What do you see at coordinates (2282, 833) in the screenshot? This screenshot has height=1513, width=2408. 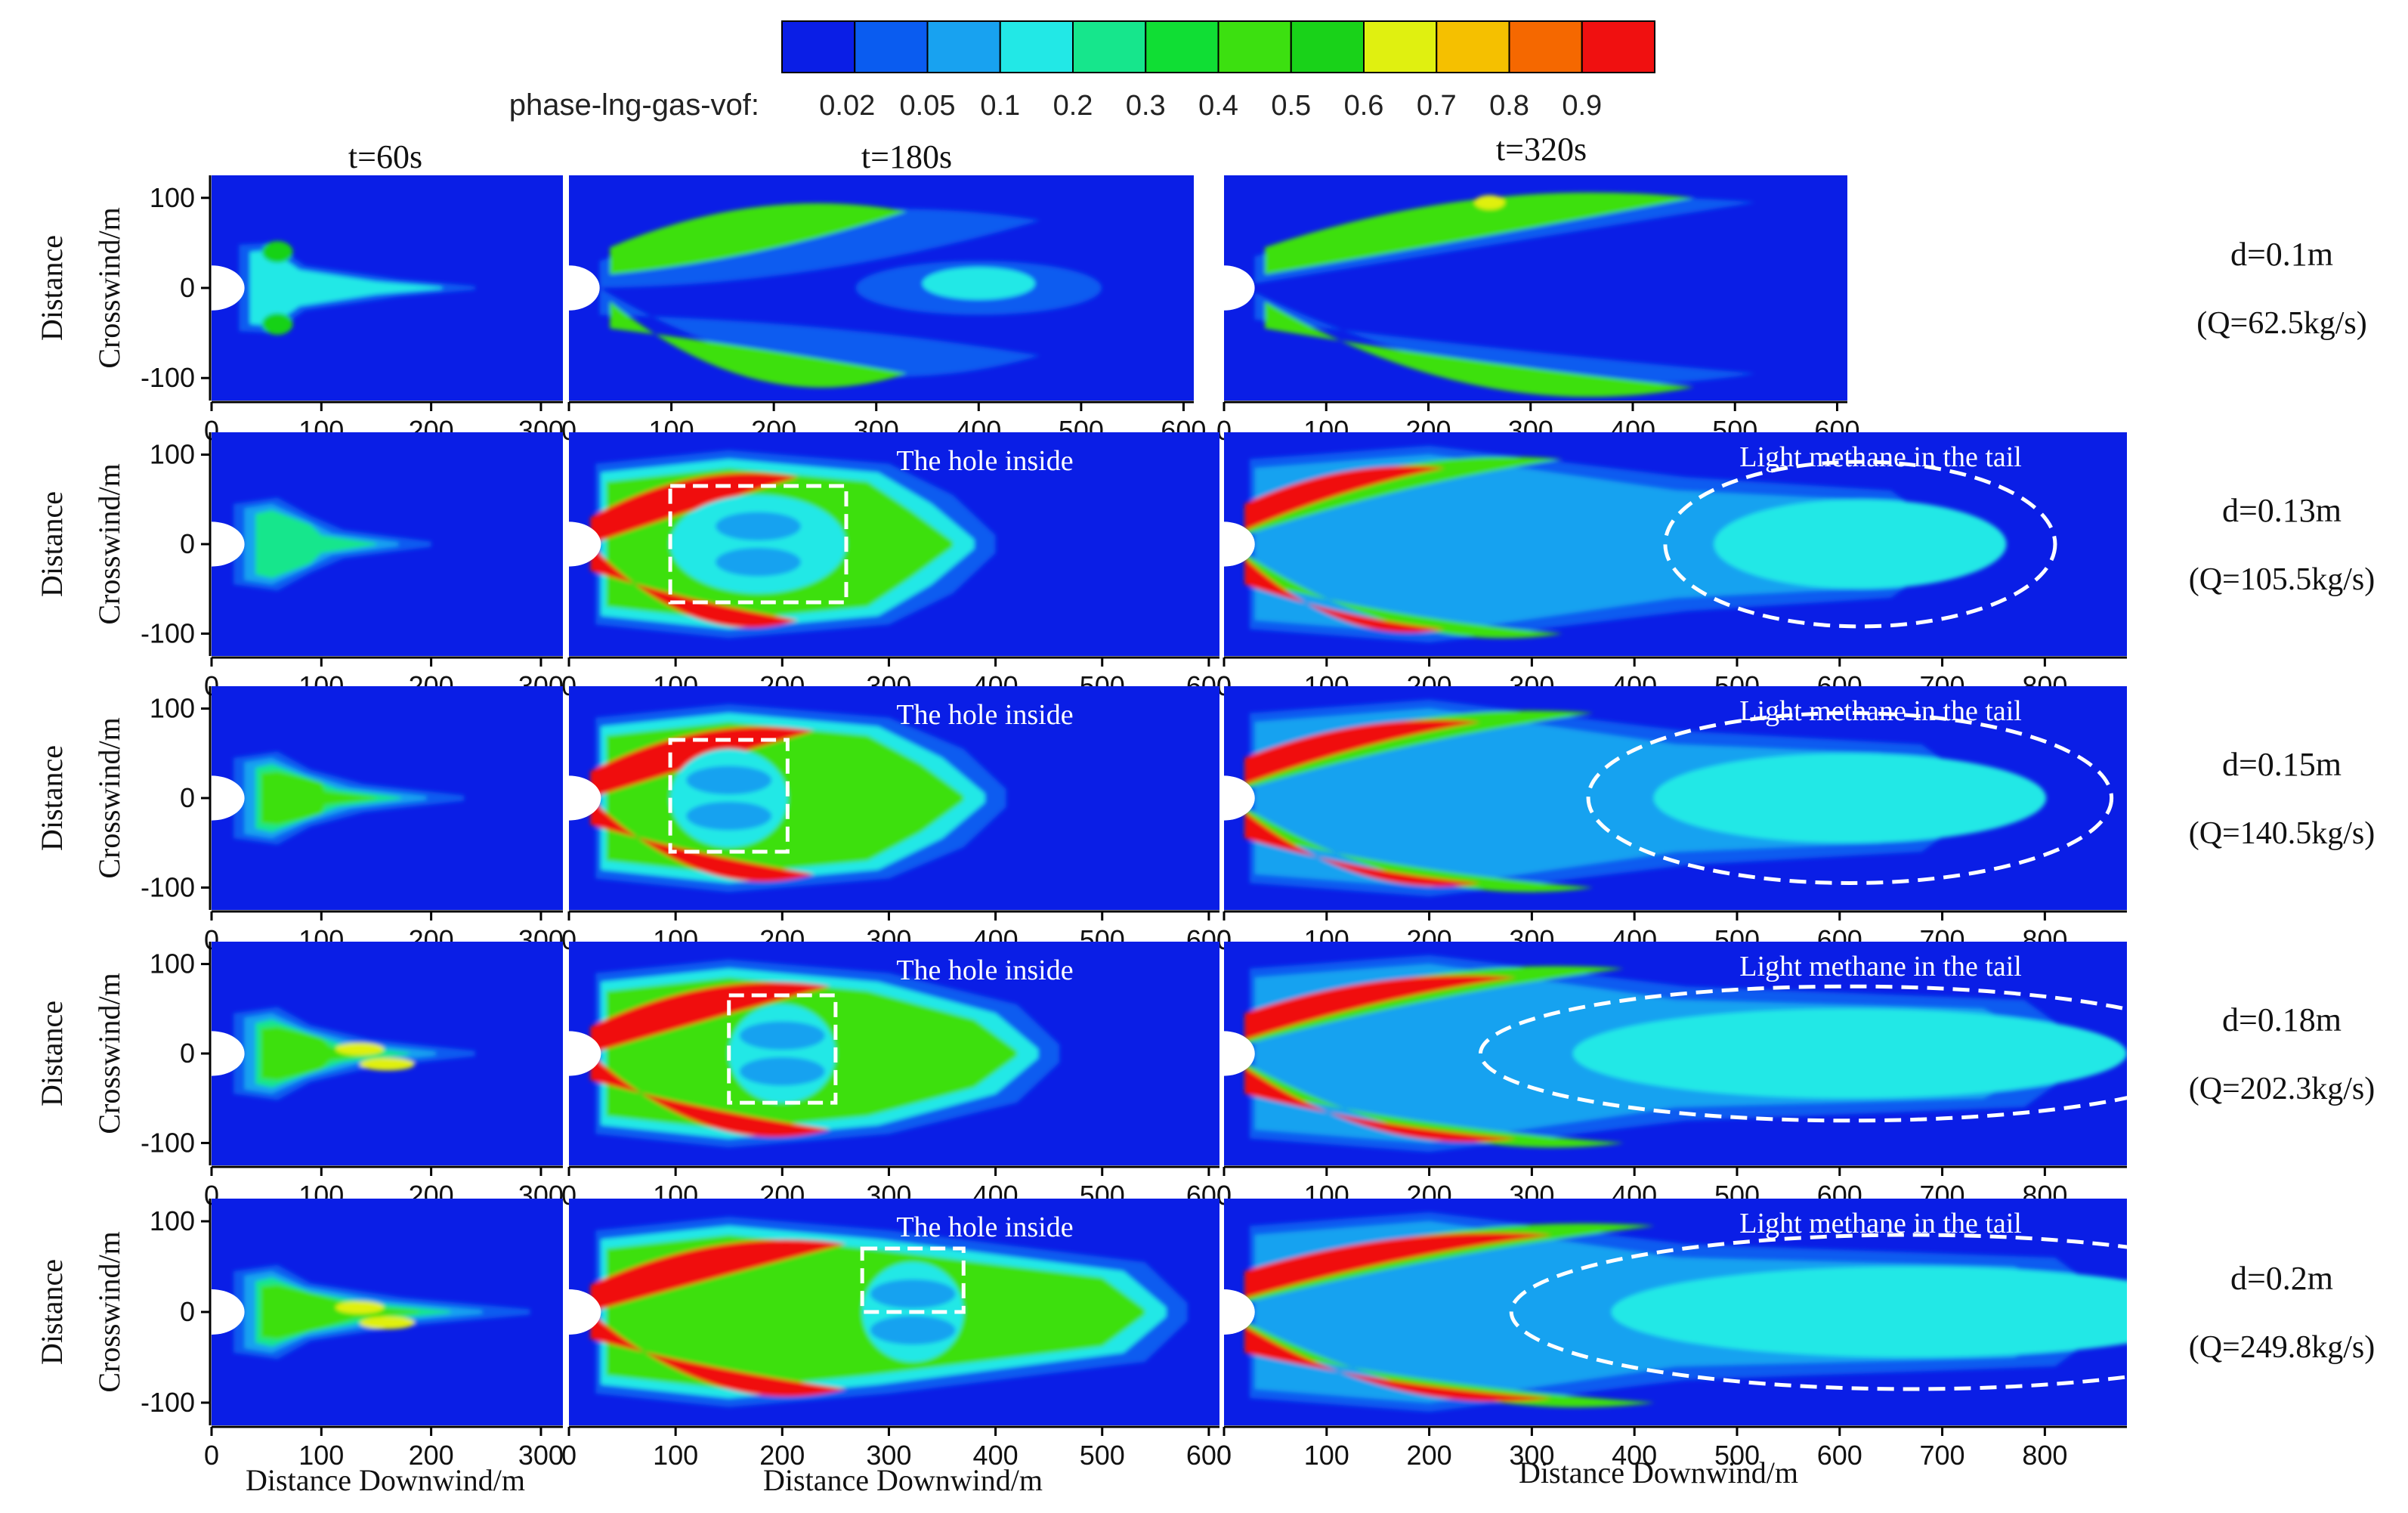 I see `case-flow-label: (Q=140.5kg/s)` at bounding box center [2282, 833].